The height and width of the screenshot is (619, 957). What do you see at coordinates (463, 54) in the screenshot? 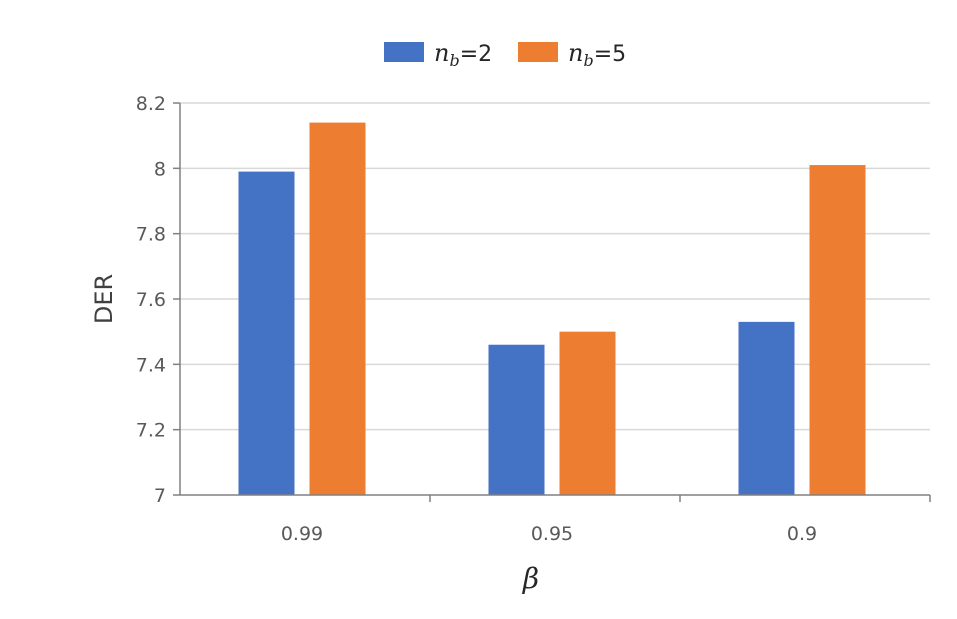
I see `legend-label: nb=2` at bounding box center [463, 54].